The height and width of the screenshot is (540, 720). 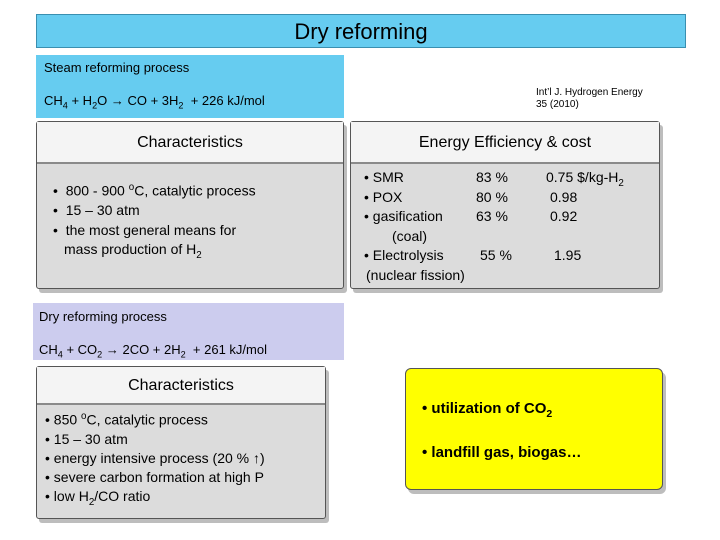 What do you see at coordinates (564, 216) in the screenshot?
I see `cost-value: 0.92` at bounding box center [564, 216].